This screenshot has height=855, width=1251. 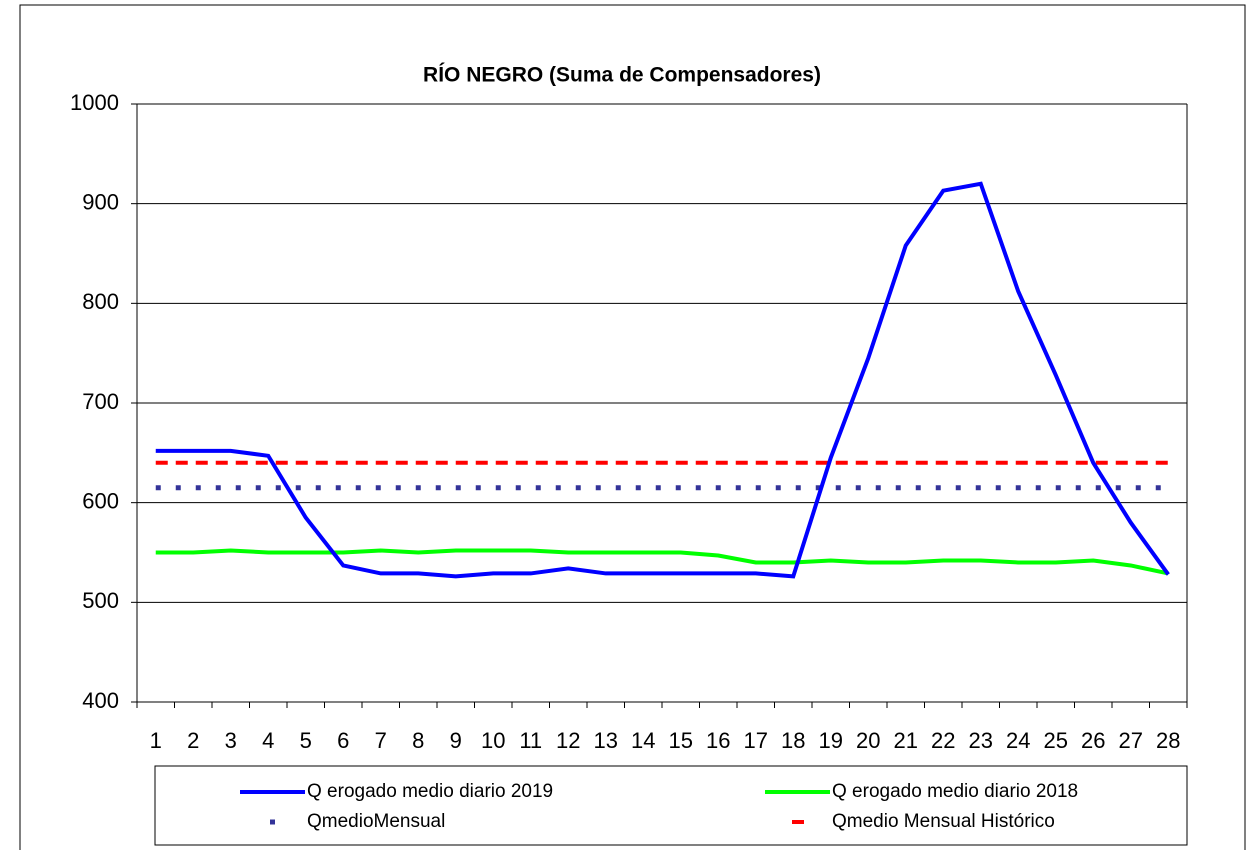 I want to click on y-tick-label: 500, so click(x=100, y=600).